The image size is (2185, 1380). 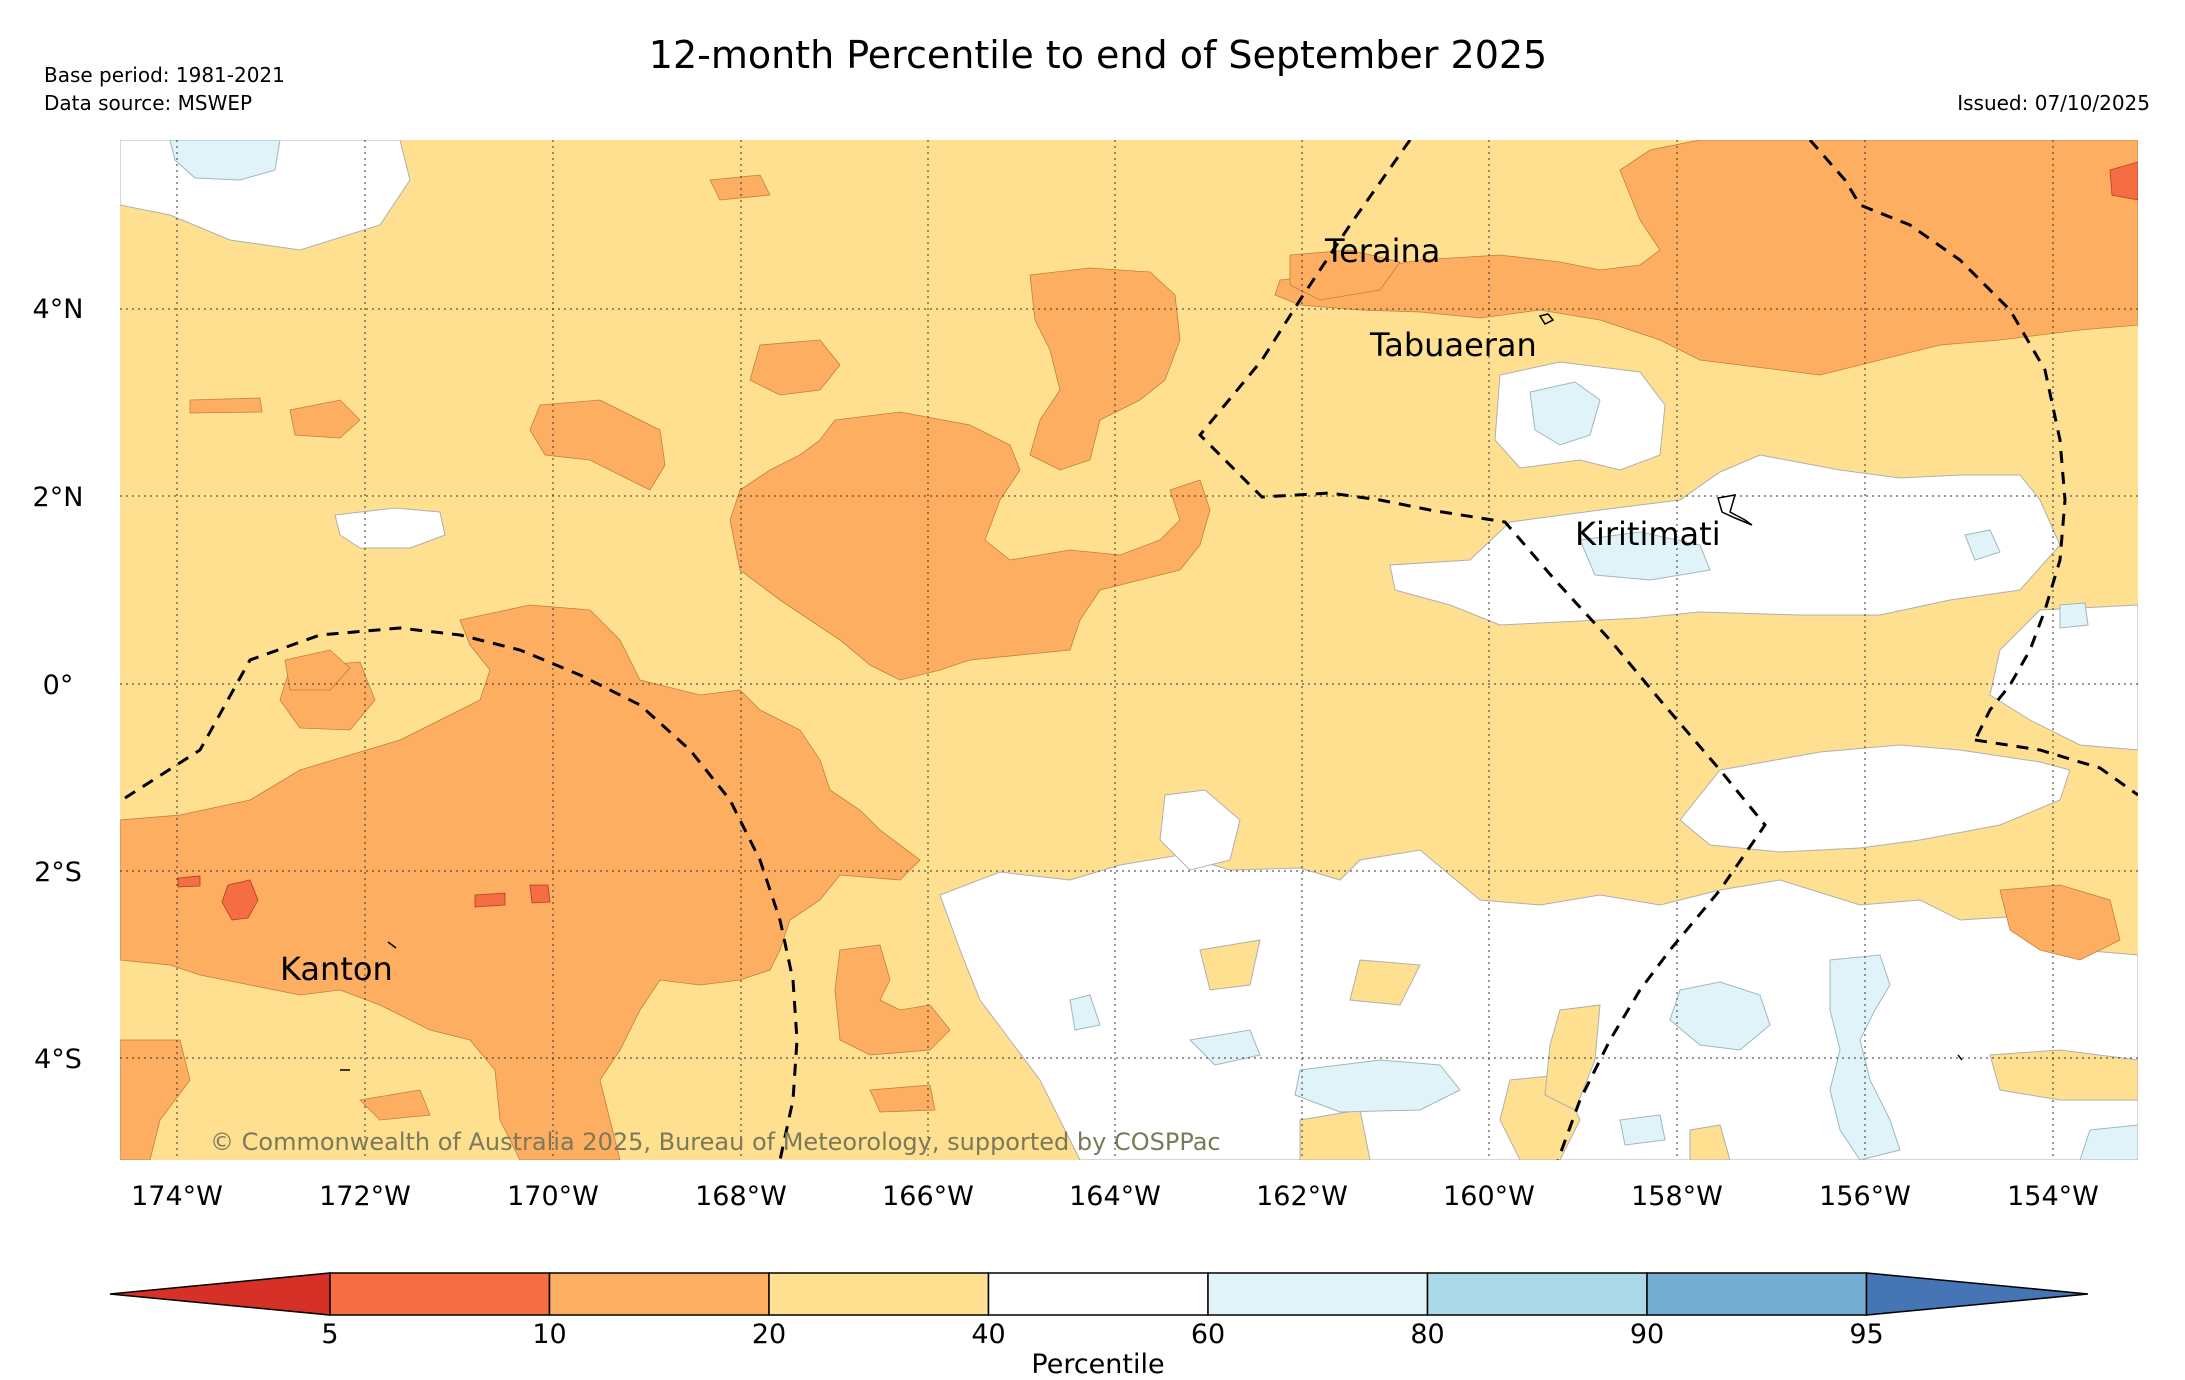 I want to click on data-source-label: Data source: MSWEP, so click(x=148, y=103).